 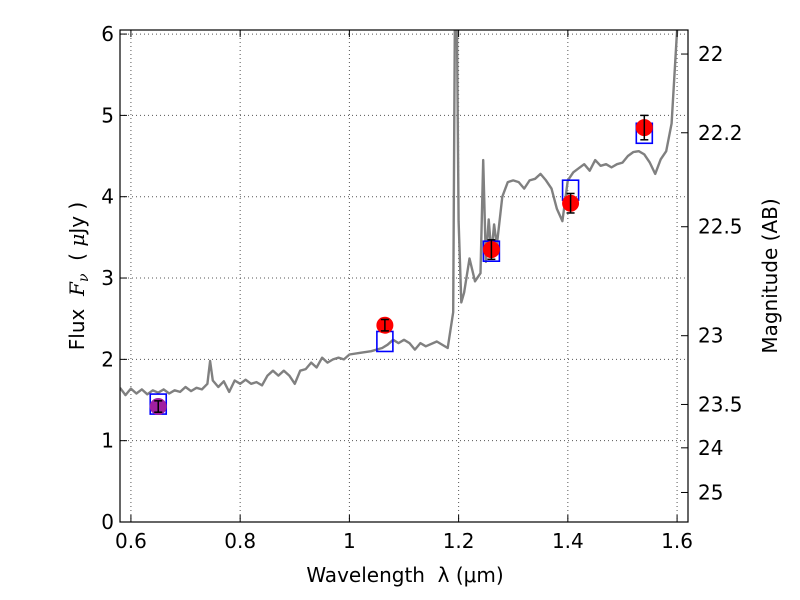 What do you see at coordinates (710, 336) in the screenshot?
I see `y2-tick-label: 23` at bounding box center [710, 336].